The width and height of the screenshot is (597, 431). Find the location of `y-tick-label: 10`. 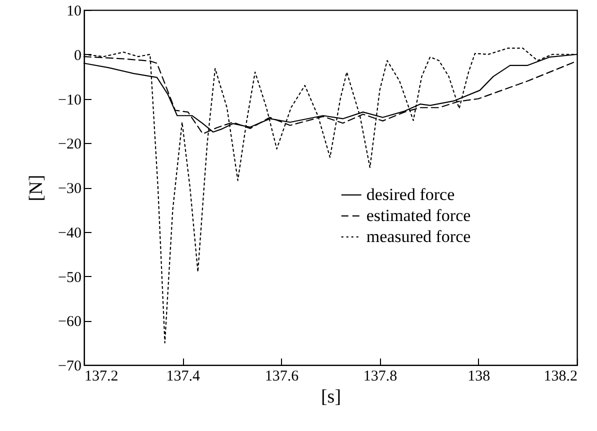

y-tick-label: 10 is located at coordinates (74, 12).